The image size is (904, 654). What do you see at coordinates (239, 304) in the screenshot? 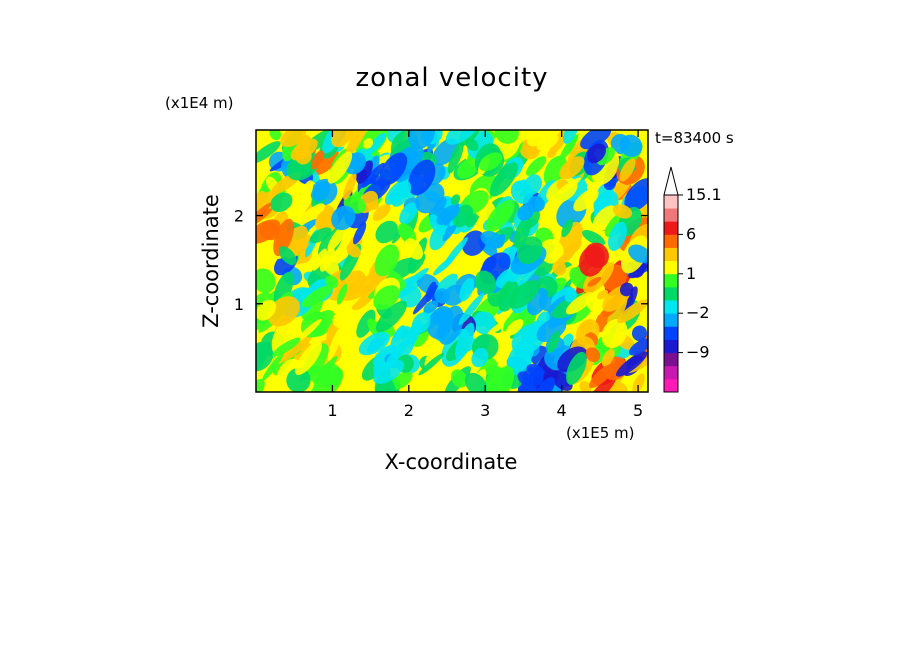
I see `y-tick-label: 1` at bounding box center [239, 304].